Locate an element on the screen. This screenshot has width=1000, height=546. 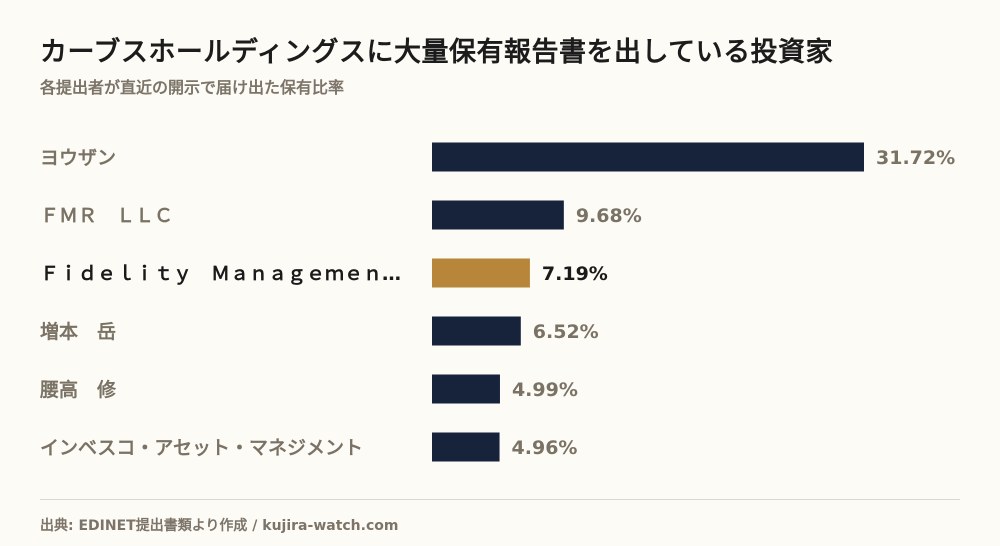
value-label: 4.96% is located at coordinates (545, 448).